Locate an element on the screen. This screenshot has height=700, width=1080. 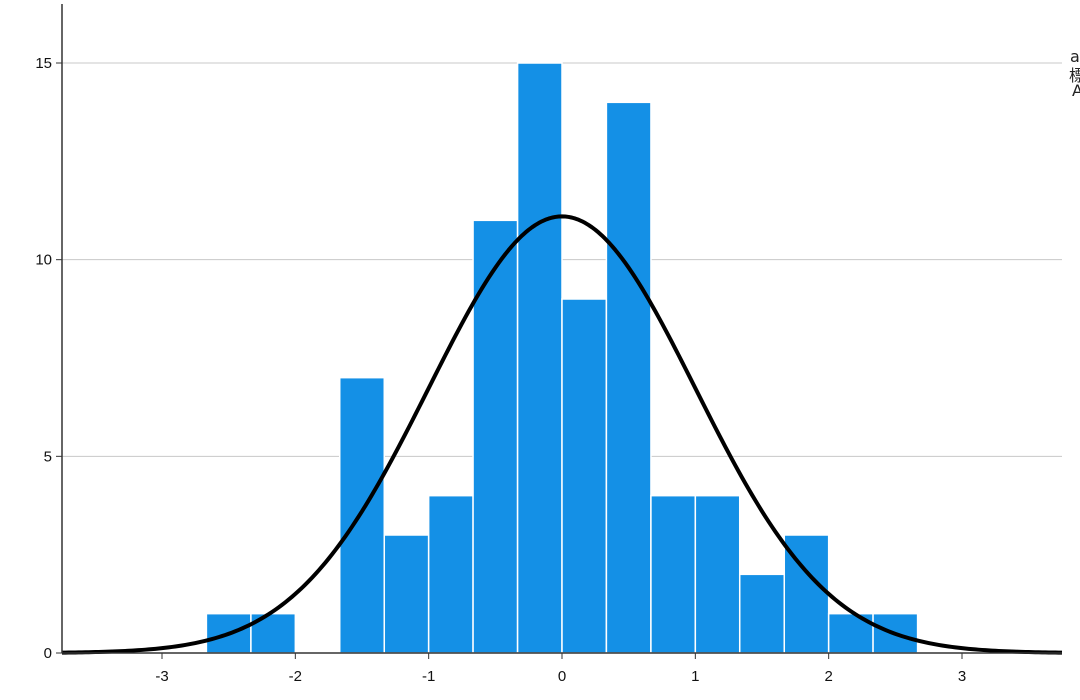
x-tick-label-1: 1 is located at coordinates (695, 676).